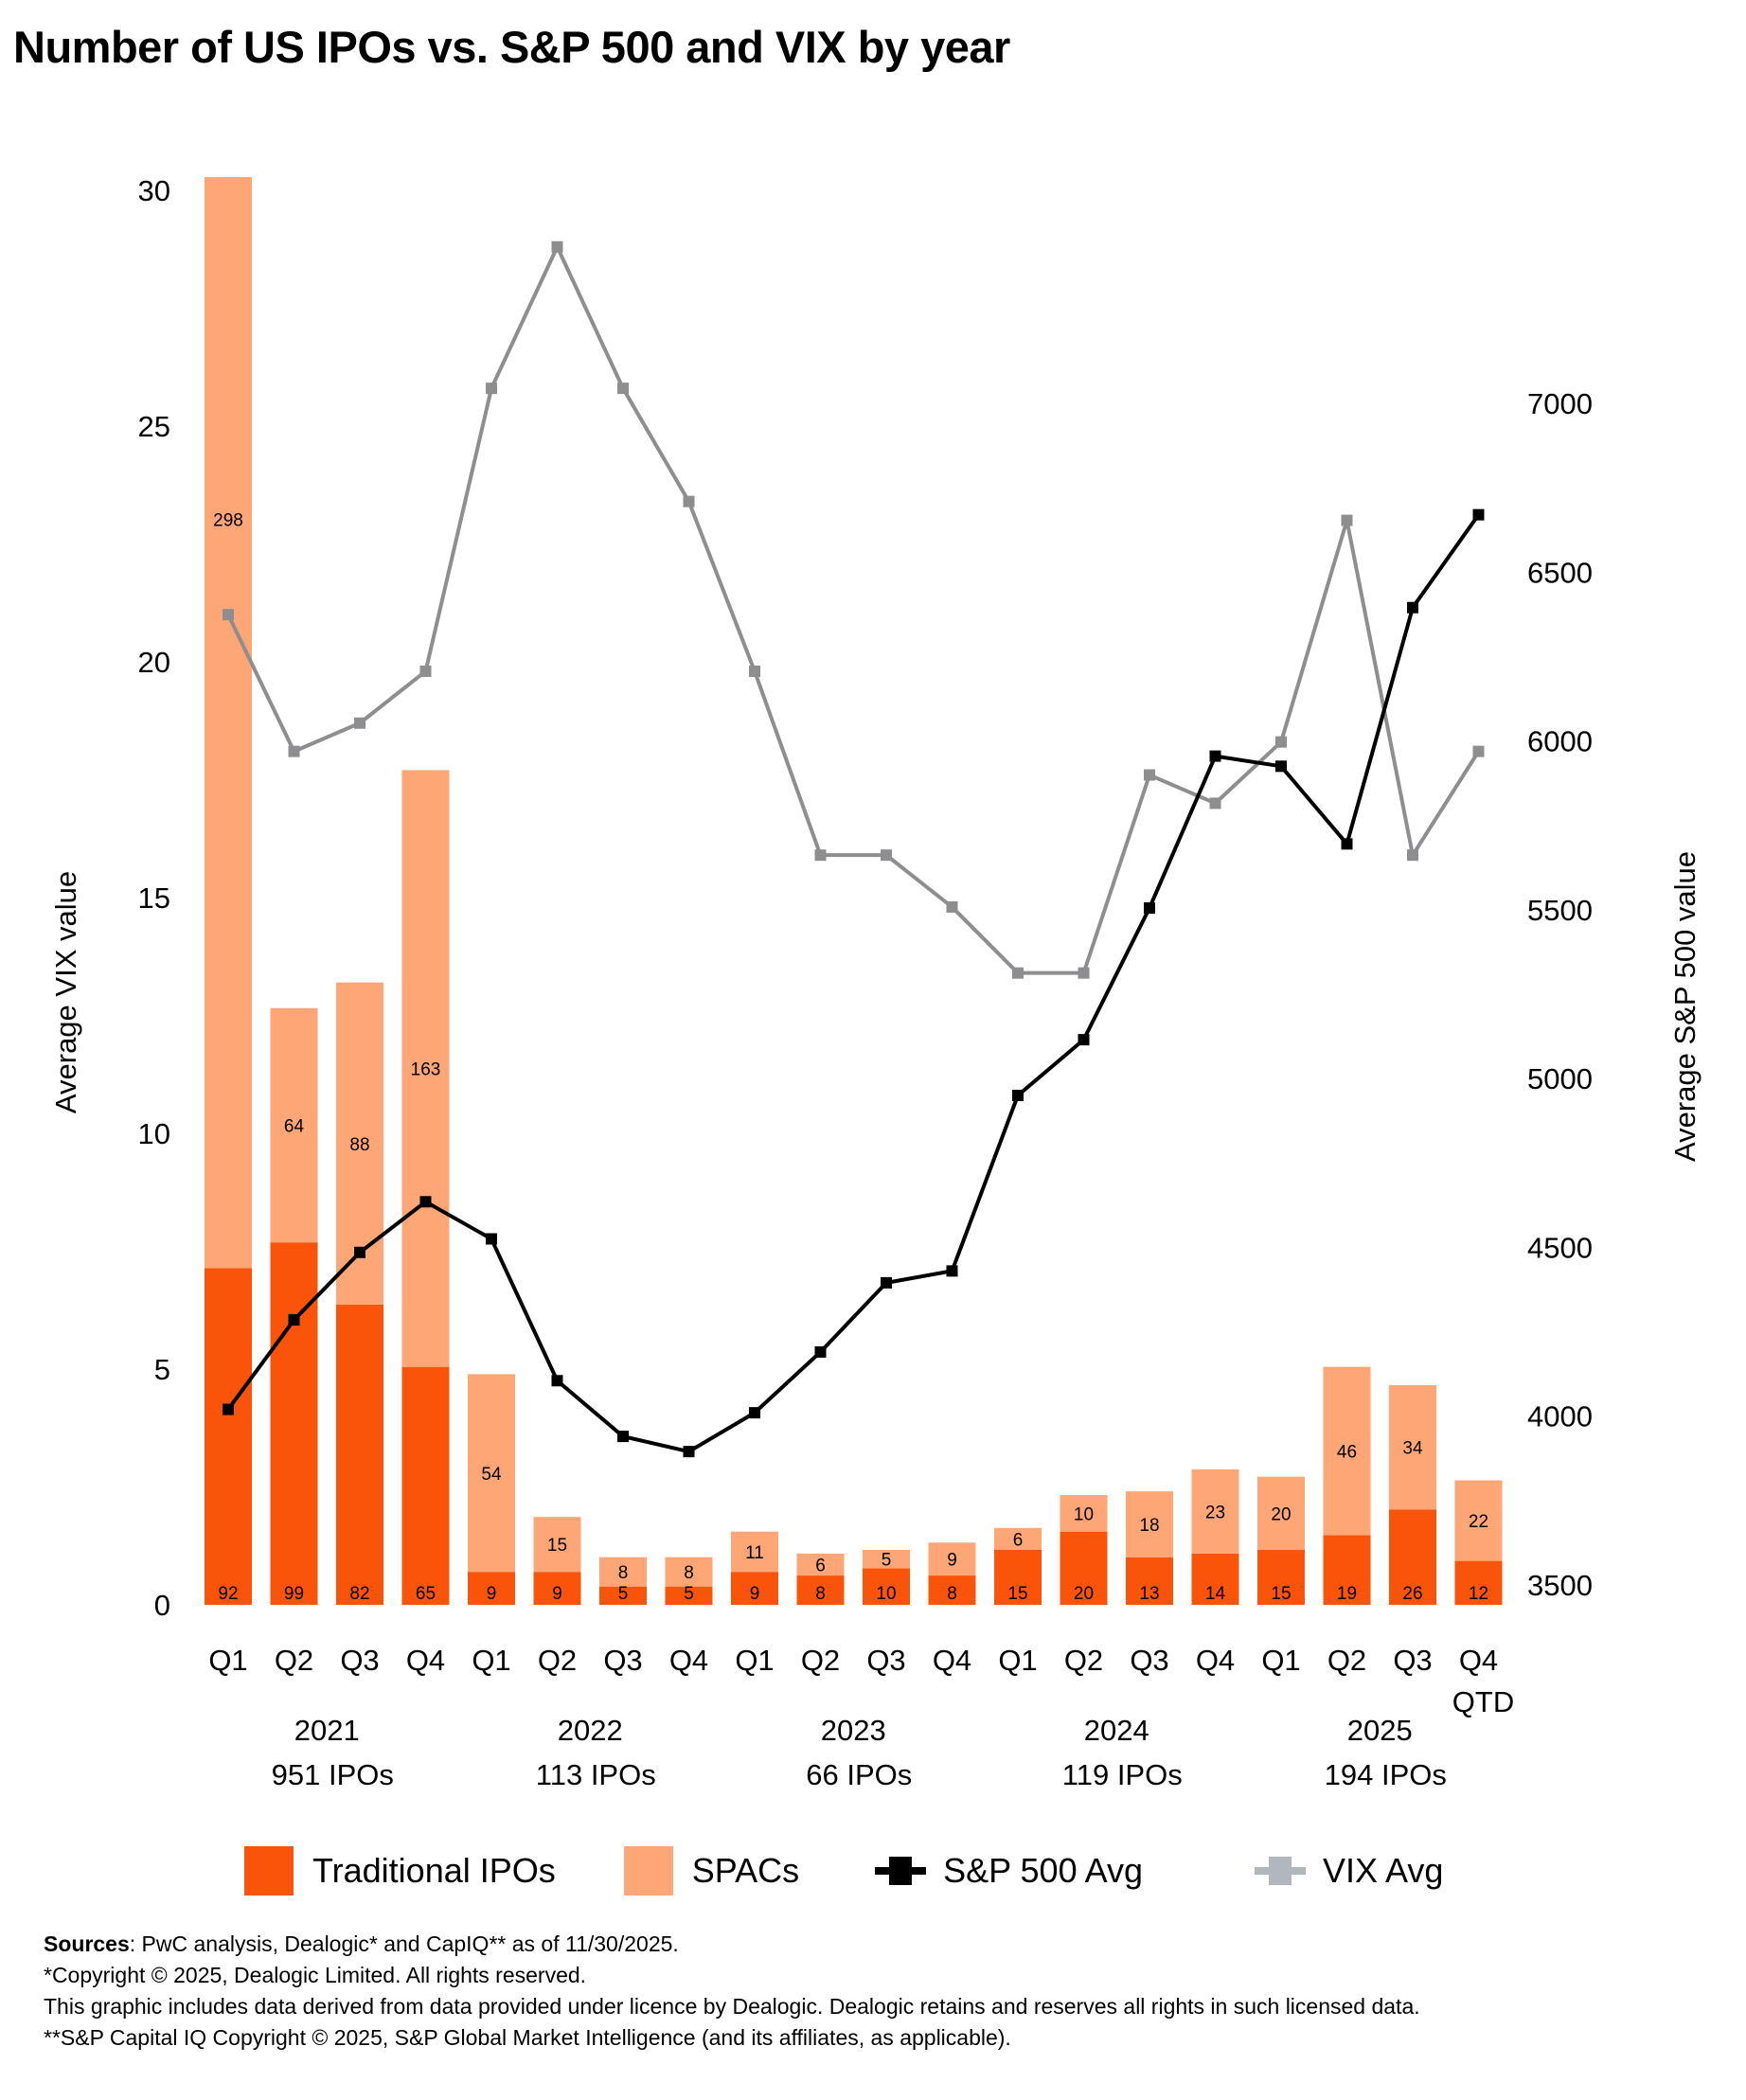  What do you see at coordinates (648, 1870) in the screenshot?
I see `spacs-swatch` at bounding box center [648, 1870].